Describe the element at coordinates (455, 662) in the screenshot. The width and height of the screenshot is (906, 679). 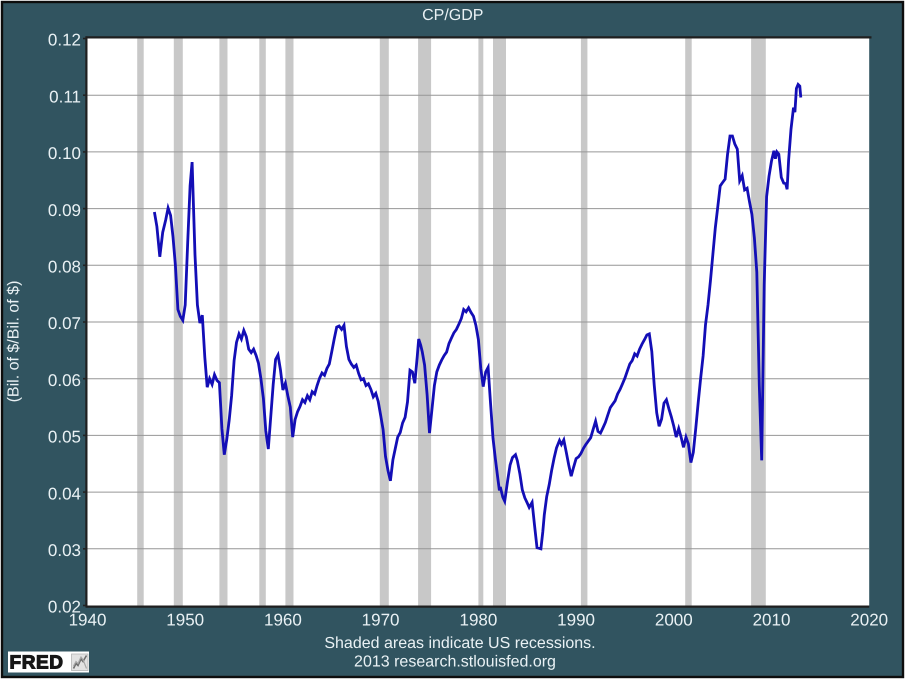
I see `svg-text: 2013 research.stlouisfed.org` at that location.